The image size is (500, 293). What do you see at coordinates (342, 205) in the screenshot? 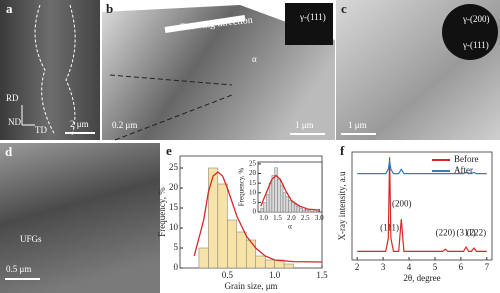
I see `y-axis-label: X-ray intensity, a.u` at bounding box center [342, 205].